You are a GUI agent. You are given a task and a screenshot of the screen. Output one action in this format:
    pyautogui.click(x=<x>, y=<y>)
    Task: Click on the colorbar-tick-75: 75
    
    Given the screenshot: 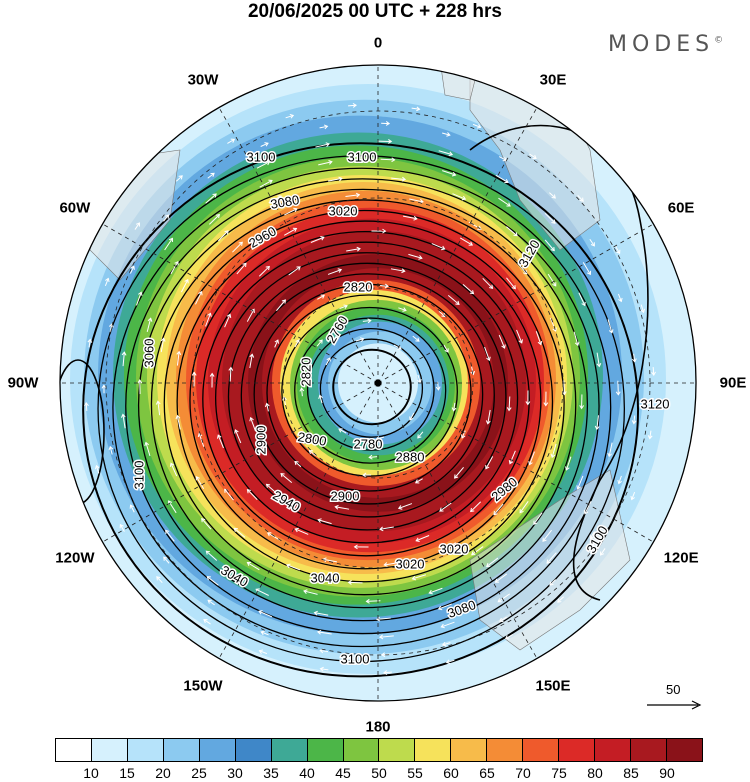 What is the action you would take?
    pyautogui.click(x=559, y=773)
    